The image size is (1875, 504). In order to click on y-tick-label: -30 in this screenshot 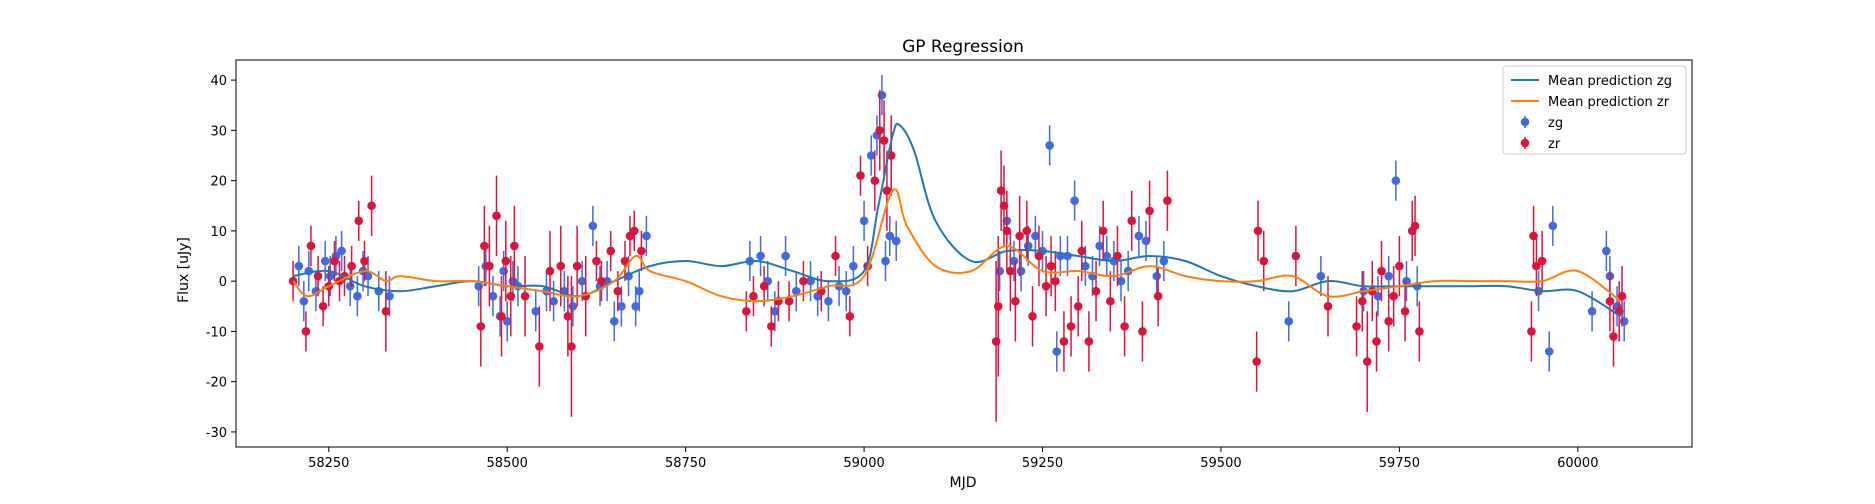, I will do `click(216, 433)`.